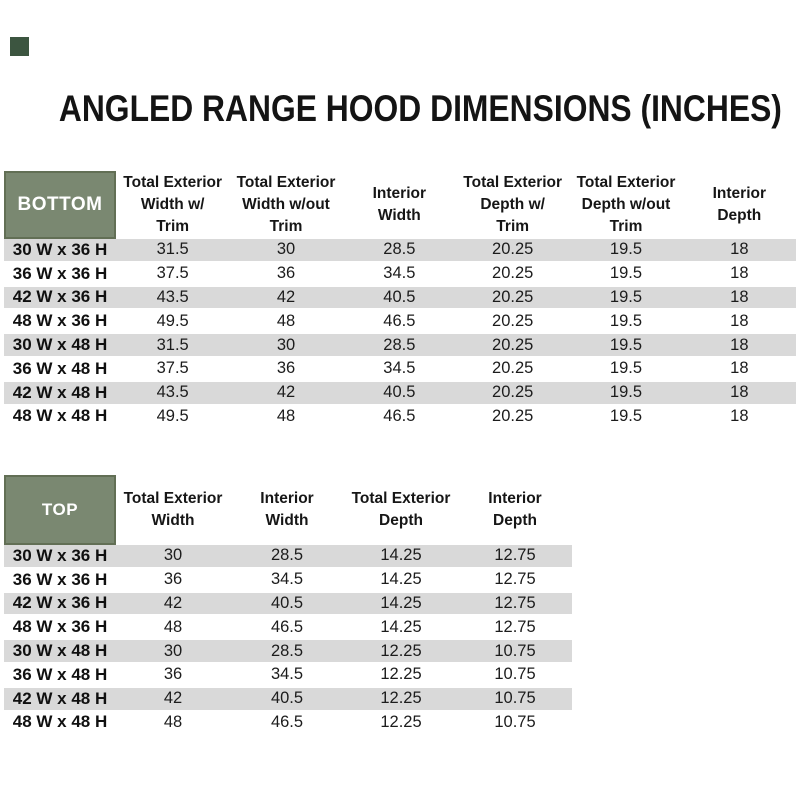 The image size is (800, 800). What do you see at coordinates (400, 346) in the screenshot?
I see `table-row: 30 W x 48 H 31.5 30 28.5 20.25 19.5 18` at bounding box center [400, 346].